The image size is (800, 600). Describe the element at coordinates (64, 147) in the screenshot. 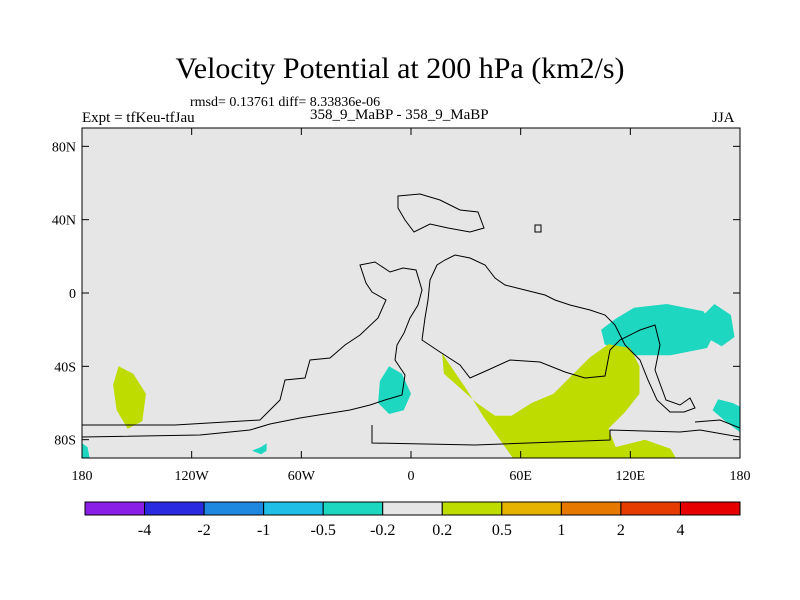

I see `y-tick-label-0: 80N` at that location.